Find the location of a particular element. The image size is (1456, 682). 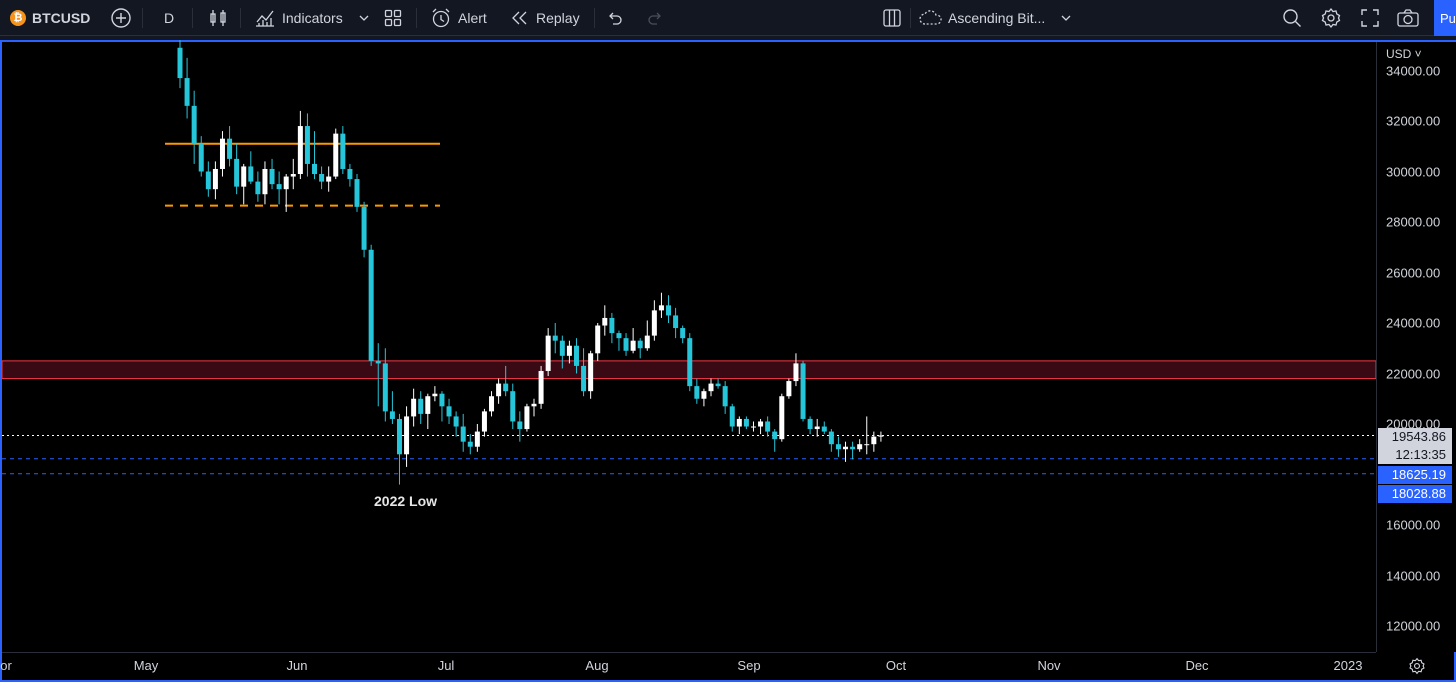

fullscreen-button is located at coordinates (1370, 18).